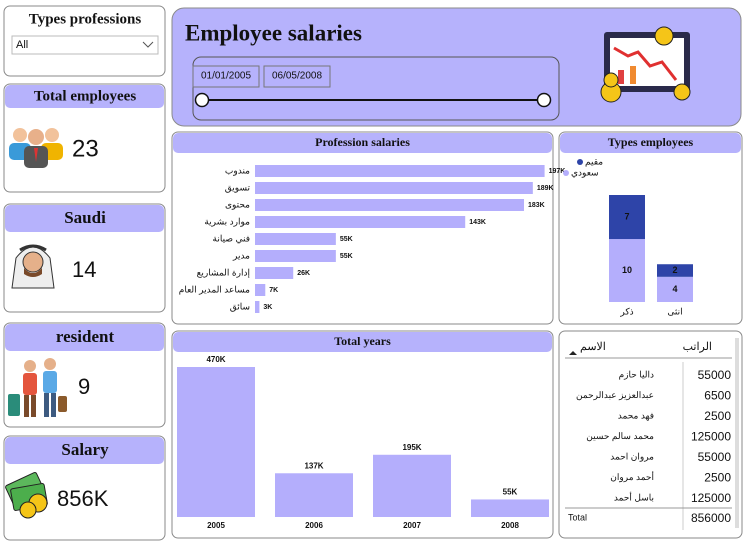 This screenshot has height=544, width=753. What do you see at coordinates (237, 204) in the screenshot?
I see `y-tick-label: محتوى` at bounding box center [237, 204].